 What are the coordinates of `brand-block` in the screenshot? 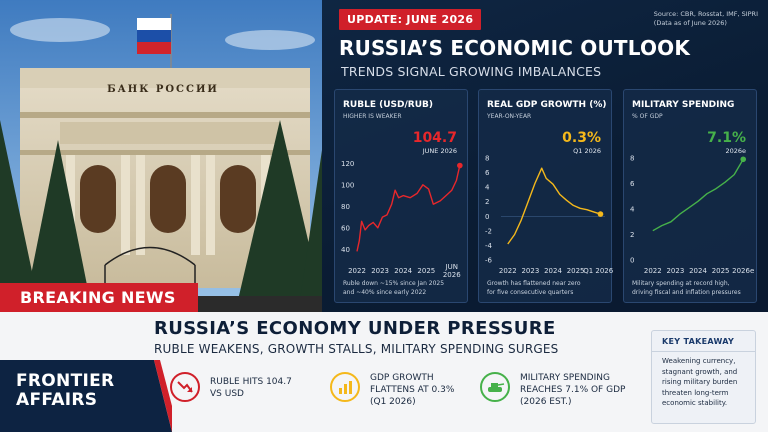 It's located at (71, 396).